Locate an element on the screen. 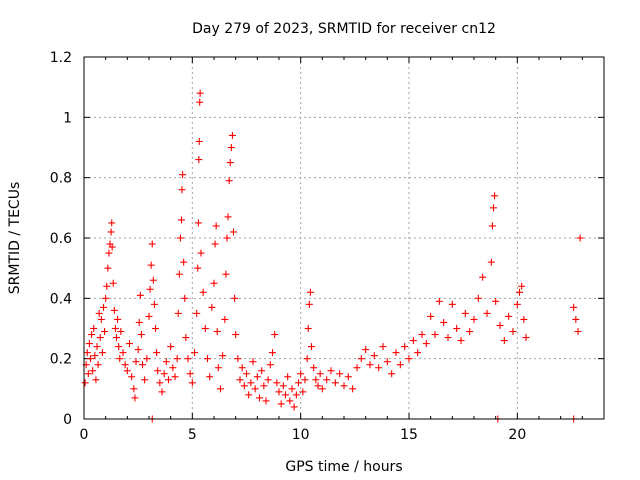  y-tick-label: 0.4 is located at coordinates (61, 299).